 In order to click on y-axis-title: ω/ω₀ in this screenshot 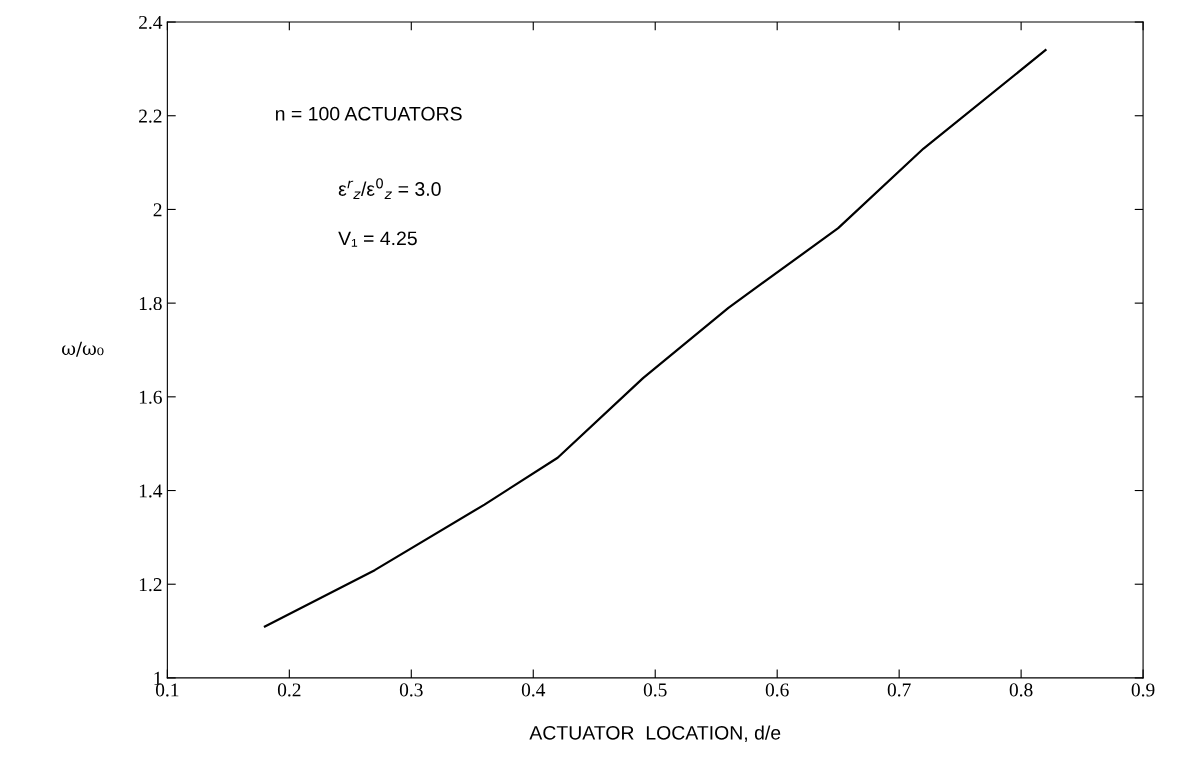, I will do `click(83, 349)`.